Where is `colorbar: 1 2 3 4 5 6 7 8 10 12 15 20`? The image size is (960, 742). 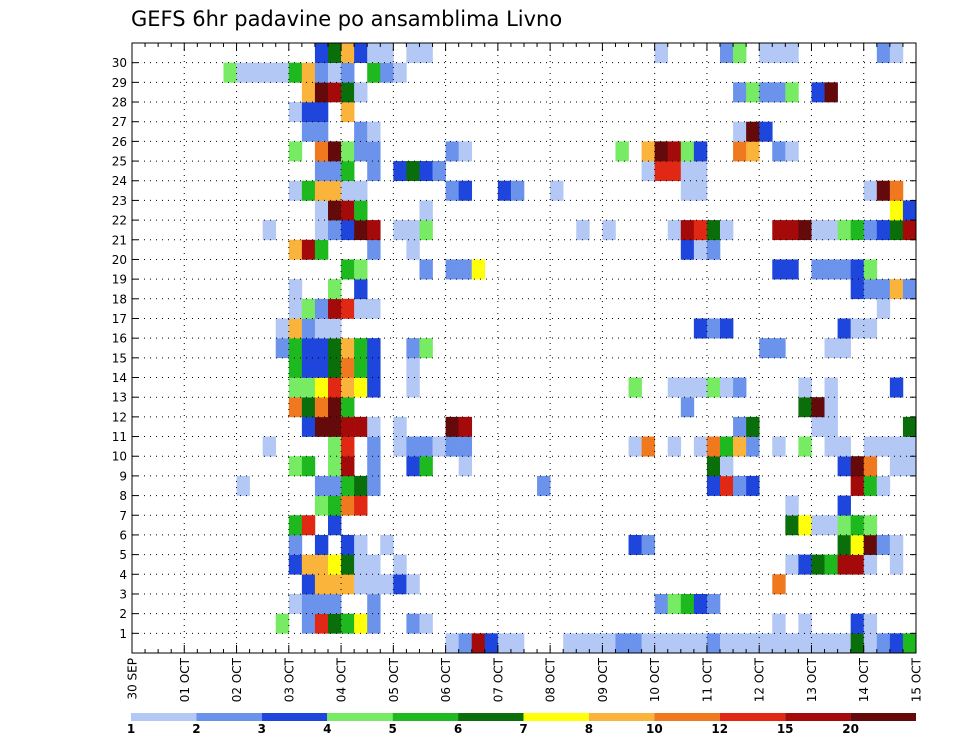
colorbar: 1 2 3 4 5 6 7 8 10 12 15 20 is located at coordinates (521, 724).